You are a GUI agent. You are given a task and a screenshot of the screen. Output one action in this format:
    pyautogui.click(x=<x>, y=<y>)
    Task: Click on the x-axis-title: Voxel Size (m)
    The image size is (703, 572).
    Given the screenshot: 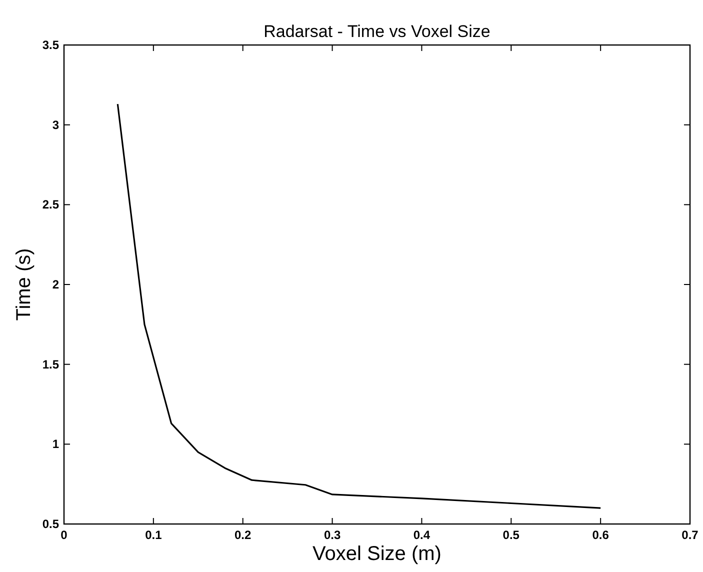 What is the action you would take?
    pyautogui.click(x=377, y=554)
    